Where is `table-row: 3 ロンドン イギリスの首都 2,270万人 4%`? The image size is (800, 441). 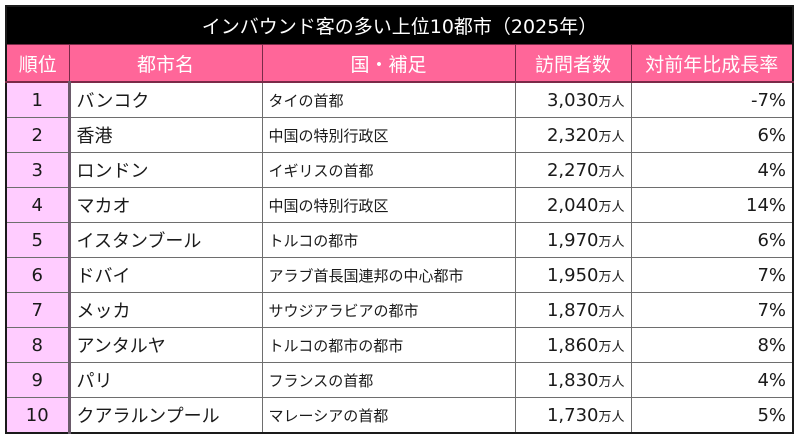 table-row: 3 ロンドン イギリスの首都 2,270万人 4% is located at coordinates (399, 170).